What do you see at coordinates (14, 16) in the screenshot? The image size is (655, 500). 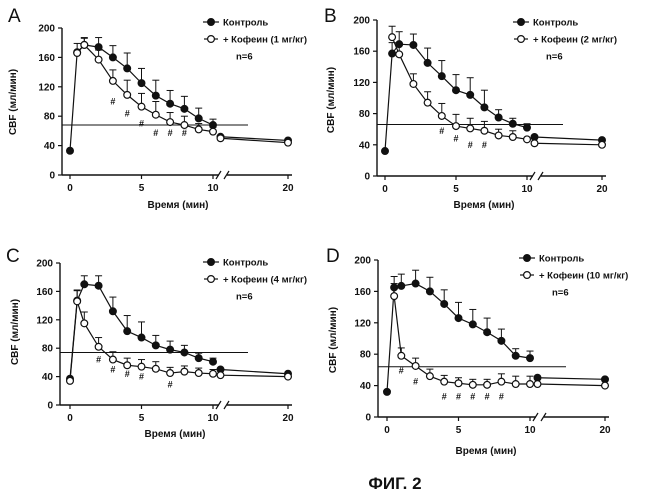 I see `panel-letter: A` at bounding box center [14, 16].